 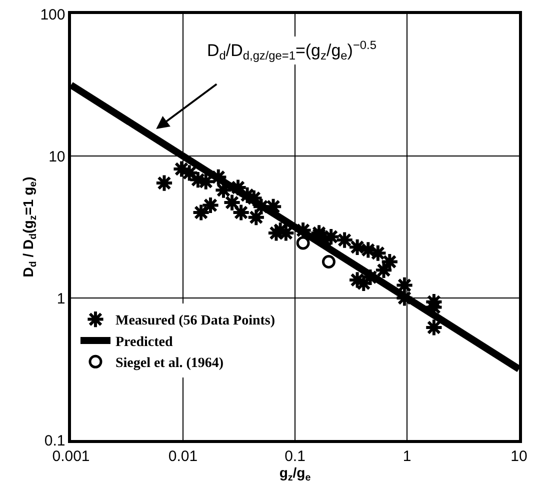 What do you see at coordinates (295, 474) in the screenshot?
I see `x-axis-title: g$_{z}$/g$_{e}$` at bounding box center [295, 474].